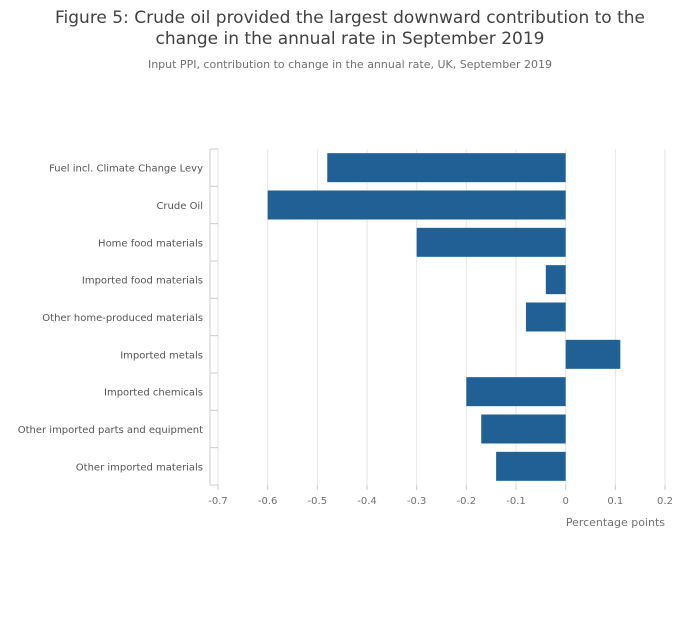  What do you see at coordinates (179, 206) in the screenshot?
I see `y-category-label: Crude Oil` at bounding box center [179, 206].